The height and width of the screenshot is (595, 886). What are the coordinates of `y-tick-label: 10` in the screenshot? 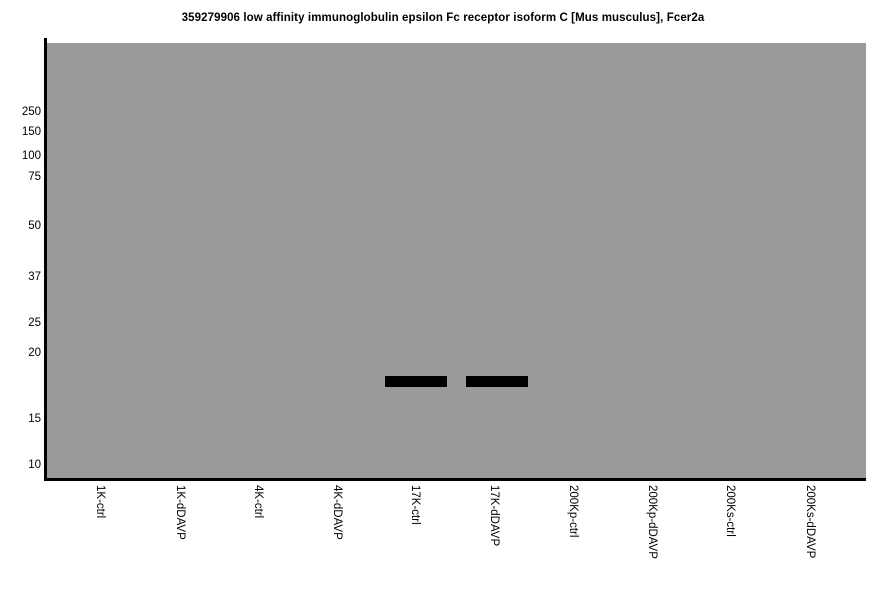 It's located at (34, 465).